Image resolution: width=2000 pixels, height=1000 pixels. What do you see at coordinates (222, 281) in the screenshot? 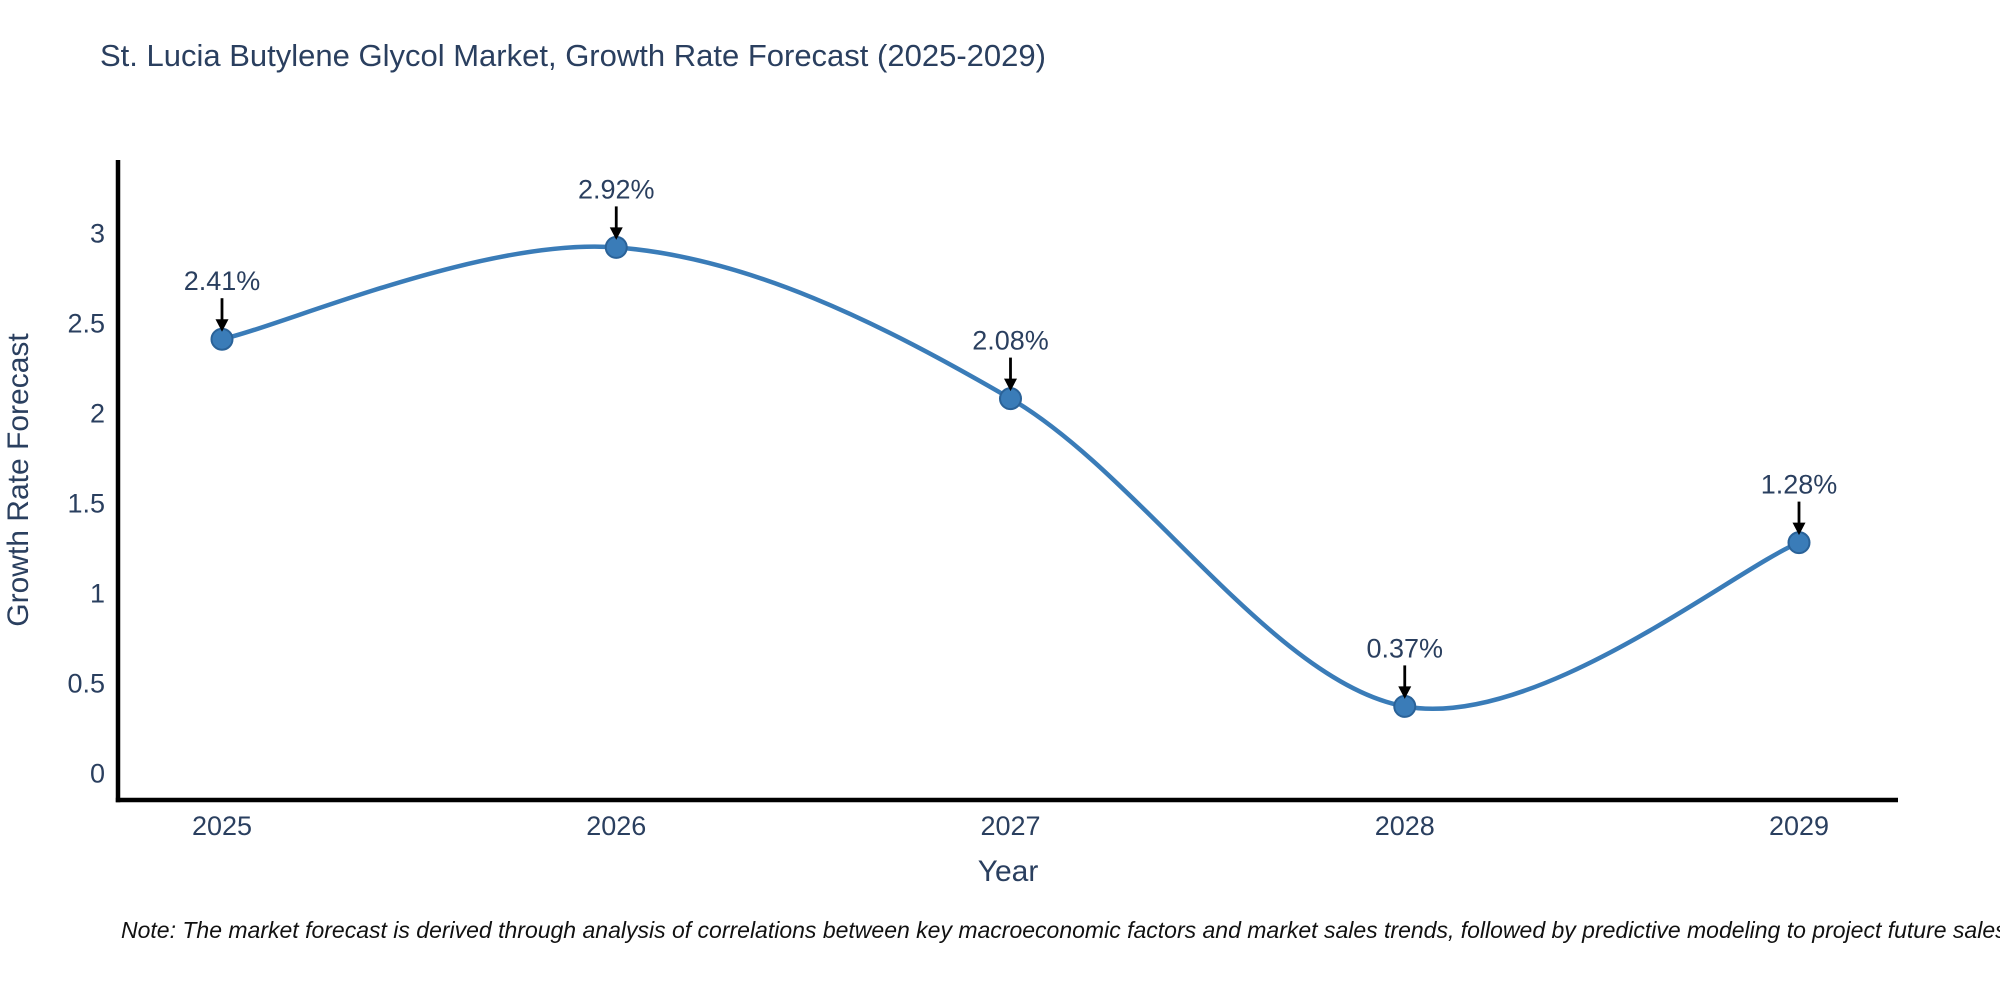
I see `data-point-label: 2.41%` at bounding box center [222, 281].